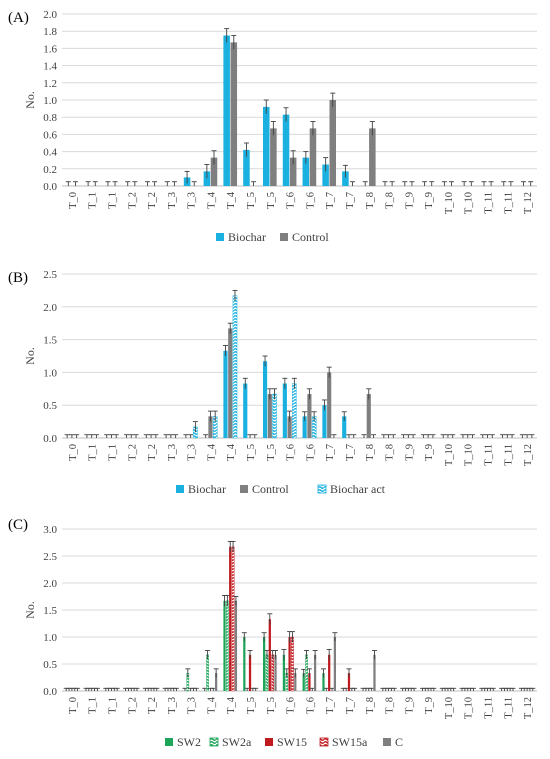 This screenshot has height=759, width=550. I want to click on y-tick-label: 3.0, so click(50, 530).